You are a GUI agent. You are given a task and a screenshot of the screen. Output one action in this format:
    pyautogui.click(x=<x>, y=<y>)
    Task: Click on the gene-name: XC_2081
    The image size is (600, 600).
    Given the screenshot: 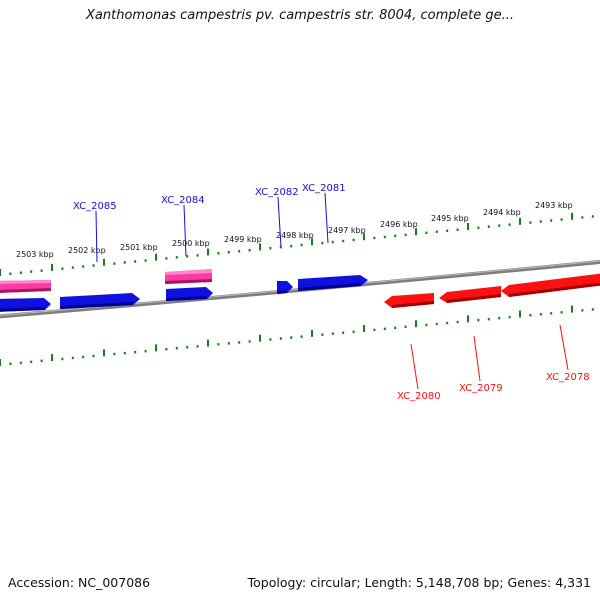 What is the action you would take?
    pyautogui.click(x=324, y=188)
    